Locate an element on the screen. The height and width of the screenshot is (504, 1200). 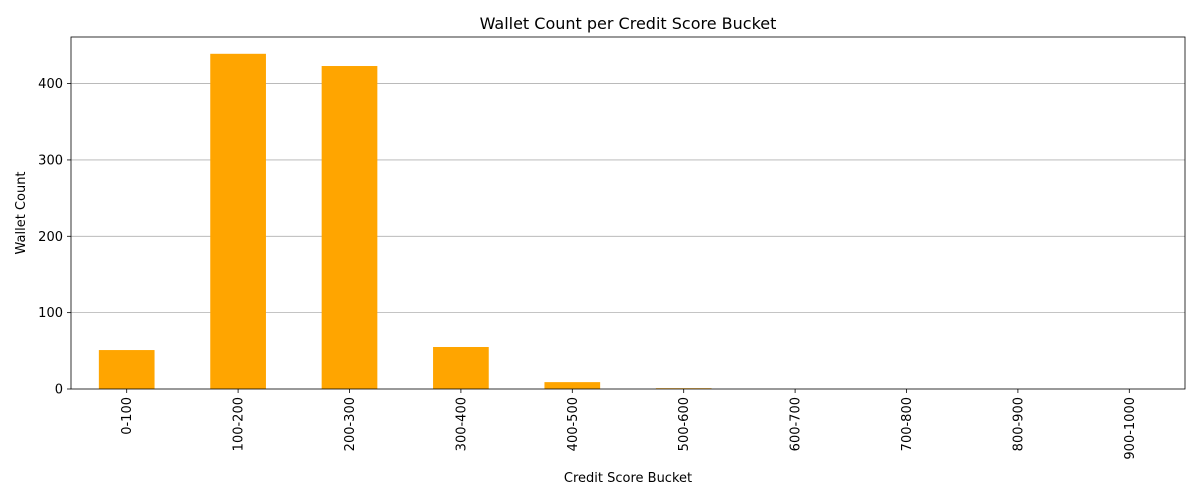
x-tick-label: 600-700 is located at coordinates (796, 424).